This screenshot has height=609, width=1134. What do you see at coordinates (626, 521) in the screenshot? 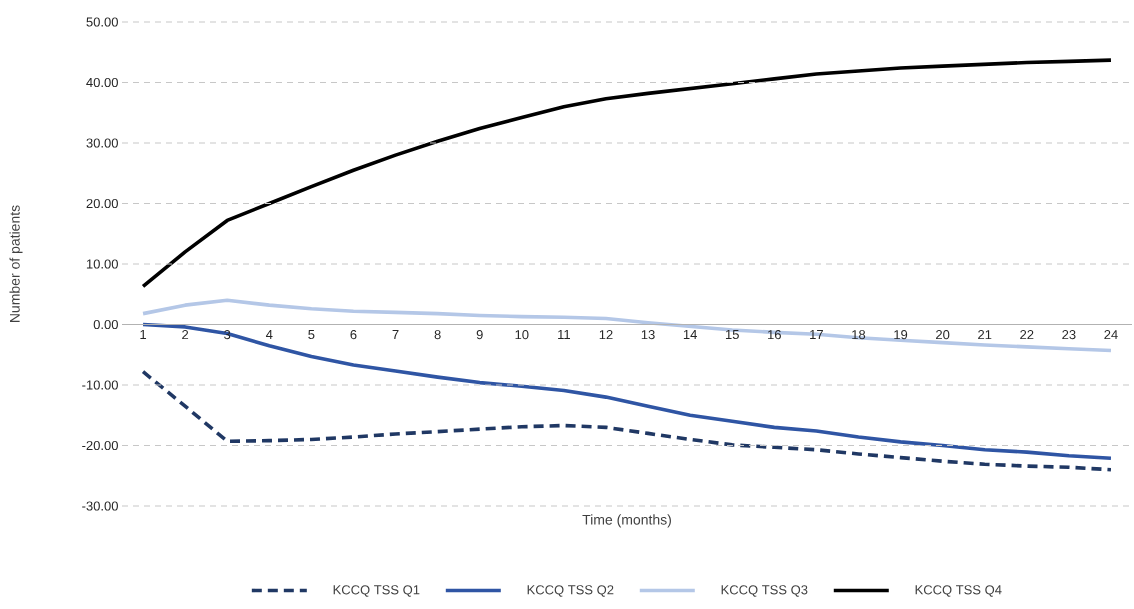
I see `x-axis-title: Time (months)` at bounding box center [626, 521].